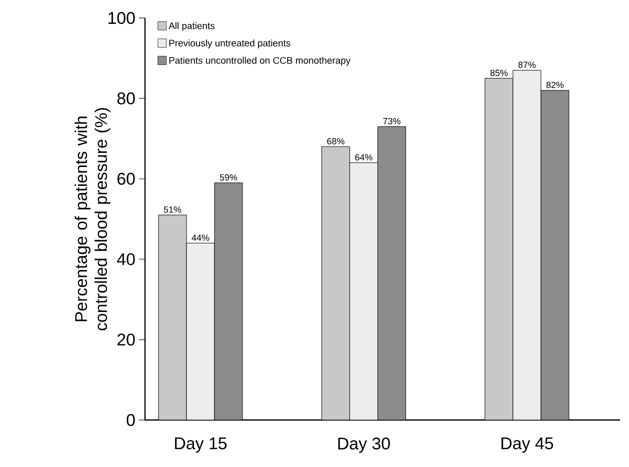  I want to click on x-tick-label: Day 15, so click(201, 445).